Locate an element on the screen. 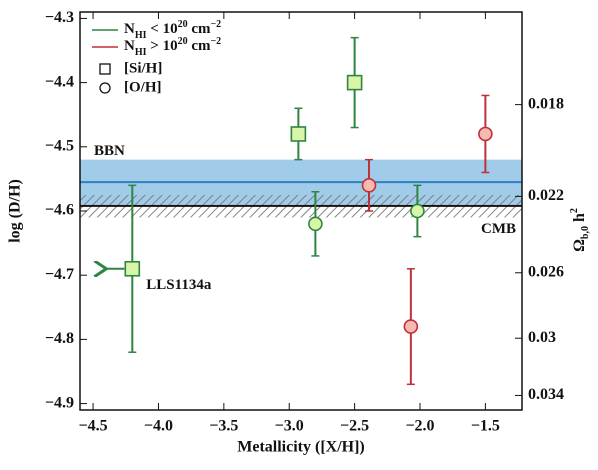  y2-axis-label-part: 2 is located at coordinates (574, 210).